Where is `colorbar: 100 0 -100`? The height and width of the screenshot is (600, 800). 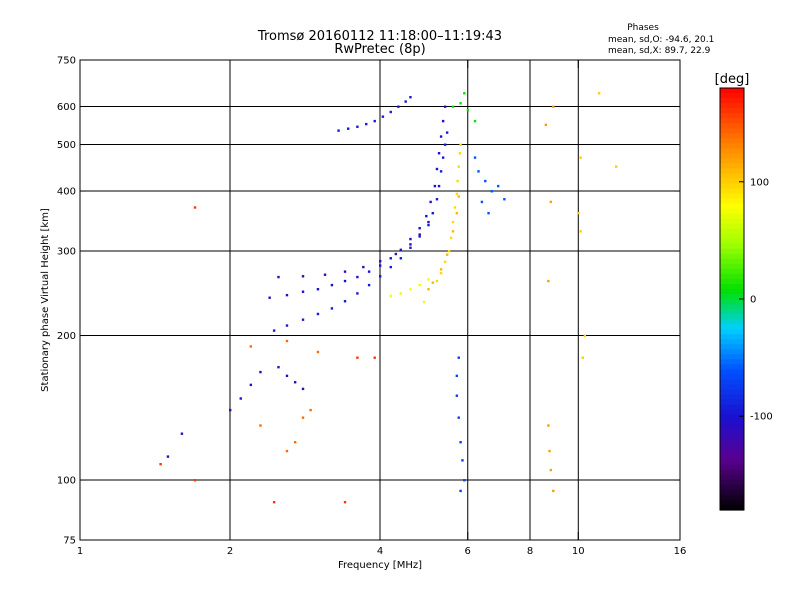
colorbar: 100 0 -100 is located at coordinates (746, 299).